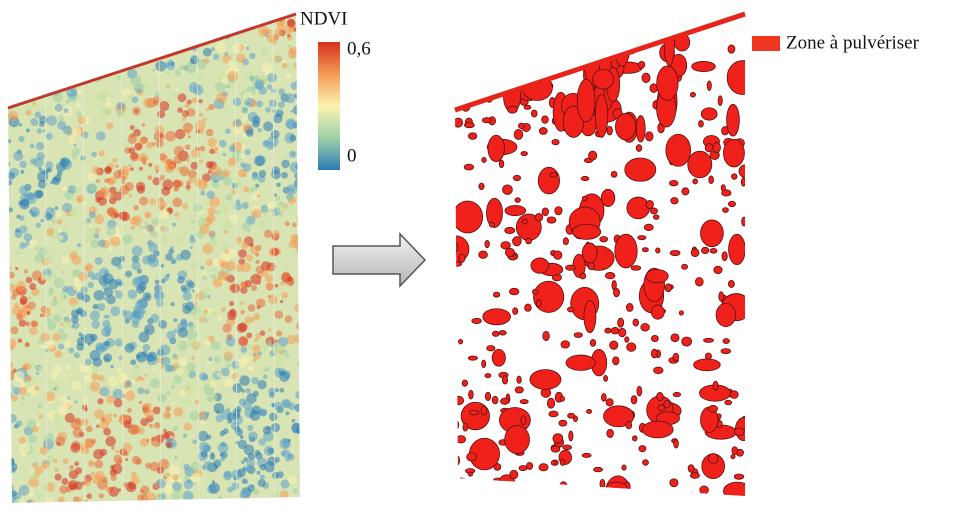  Describe the element at coordinates (766, 43) in the screenshot. I see `legend-swatch` at that location.